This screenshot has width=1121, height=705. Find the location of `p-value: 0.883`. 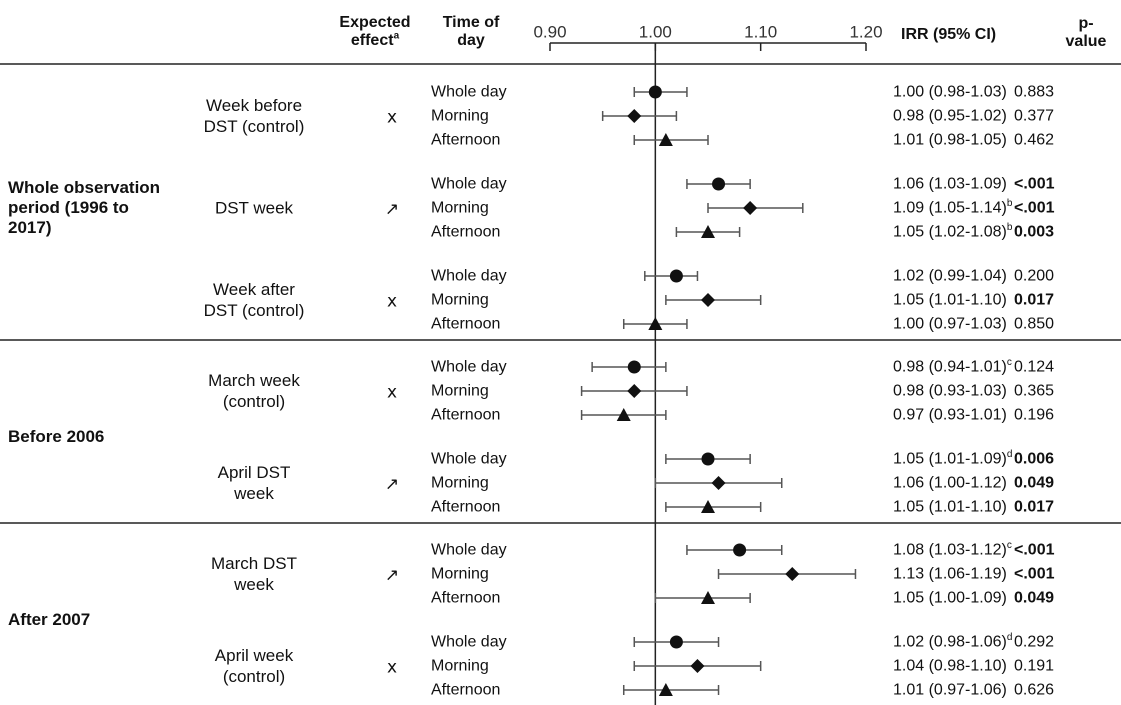

p-value: 0.883 is located at coordinates (1034, 92).